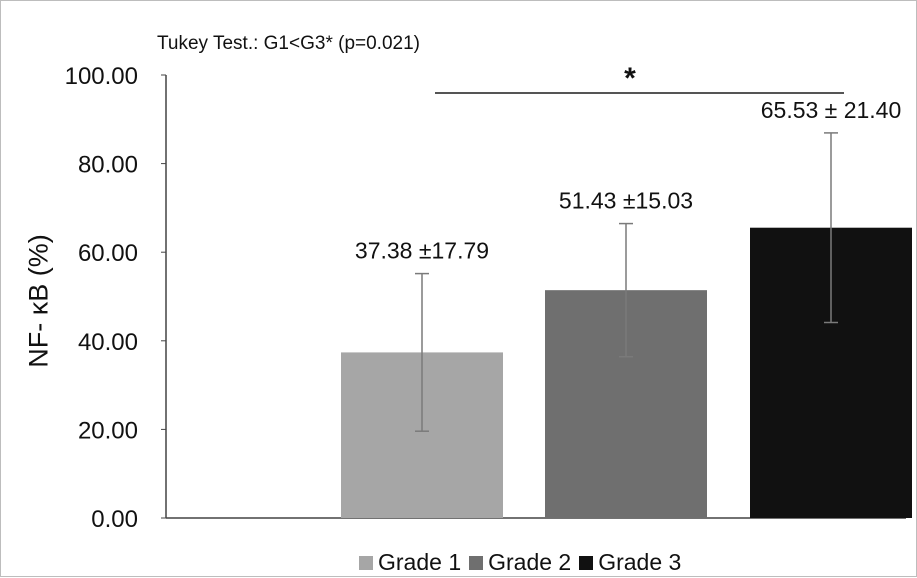 The image size is (917, 578). I want to click on value-label-grade-1: 37.38 ±17.79, so click(422, 251).